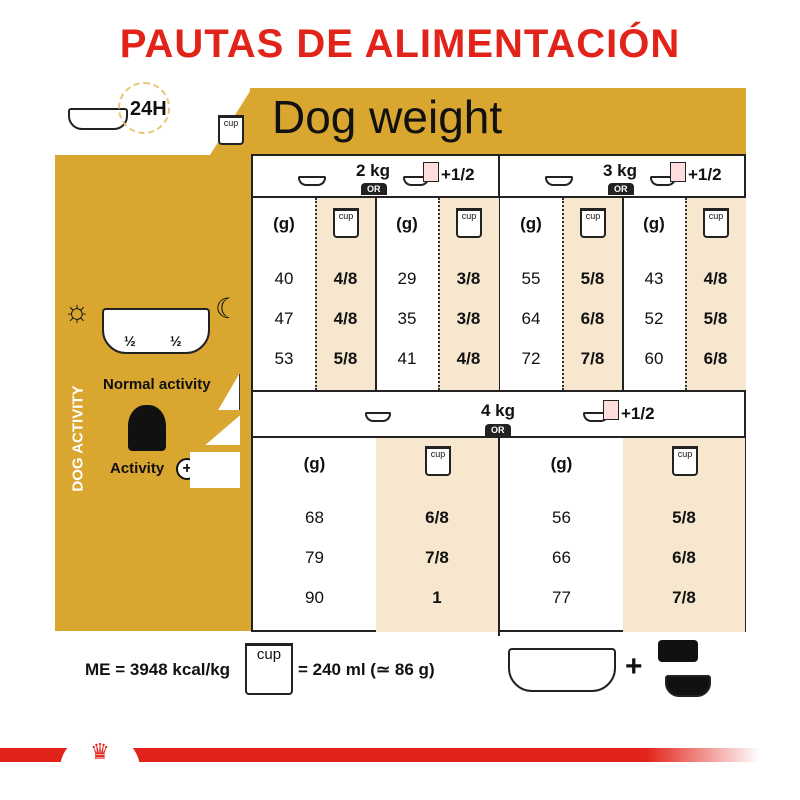 The height and width of the screenshot is (800, 800). What do you see at coordinates (654, 318) in the screenshot?
I see `grams-value: 52` at bounding box center [654, 318].